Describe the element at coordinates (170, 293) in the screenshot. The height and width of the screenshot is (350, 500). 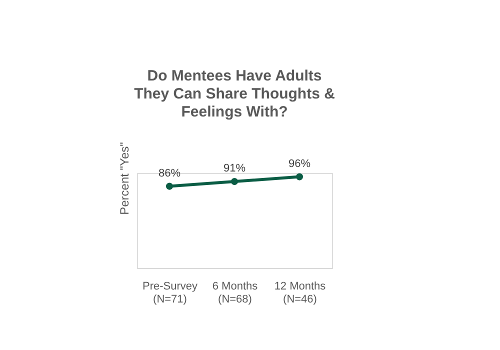
I see `x-tick-label: Pre-Survey (N=71)` at that location.